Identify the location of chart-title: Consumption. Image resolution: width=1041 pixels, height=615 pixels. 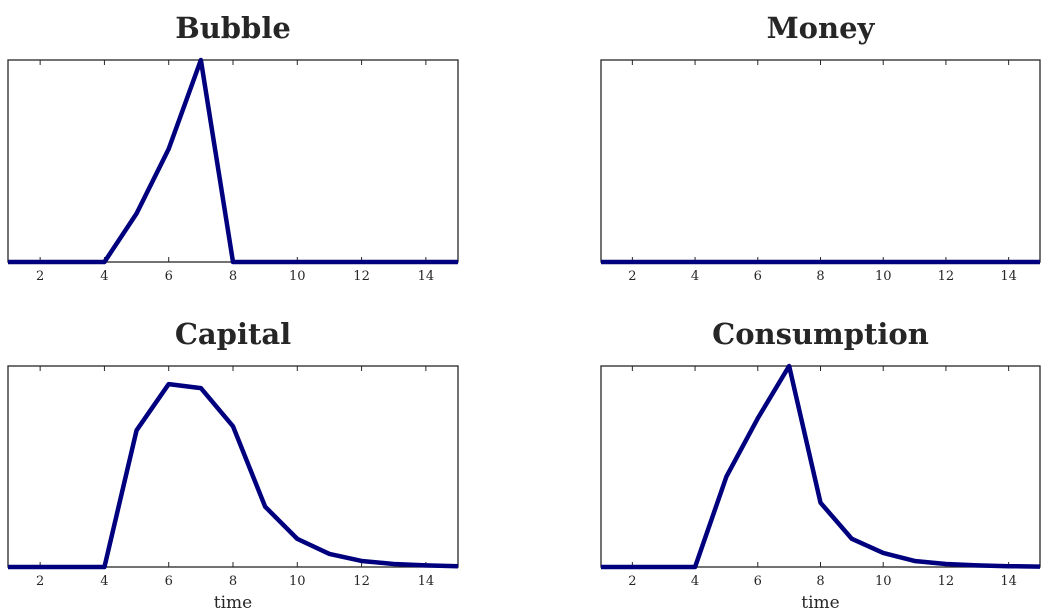
(820, 334).